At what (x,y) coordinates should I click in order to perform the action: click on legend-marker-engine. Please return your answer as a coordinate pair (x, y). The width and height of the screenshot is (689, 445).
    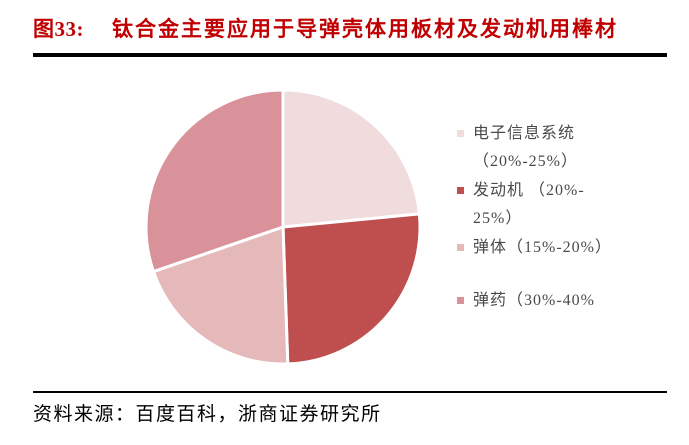
    Looking at the image, I should click on (460, 190).